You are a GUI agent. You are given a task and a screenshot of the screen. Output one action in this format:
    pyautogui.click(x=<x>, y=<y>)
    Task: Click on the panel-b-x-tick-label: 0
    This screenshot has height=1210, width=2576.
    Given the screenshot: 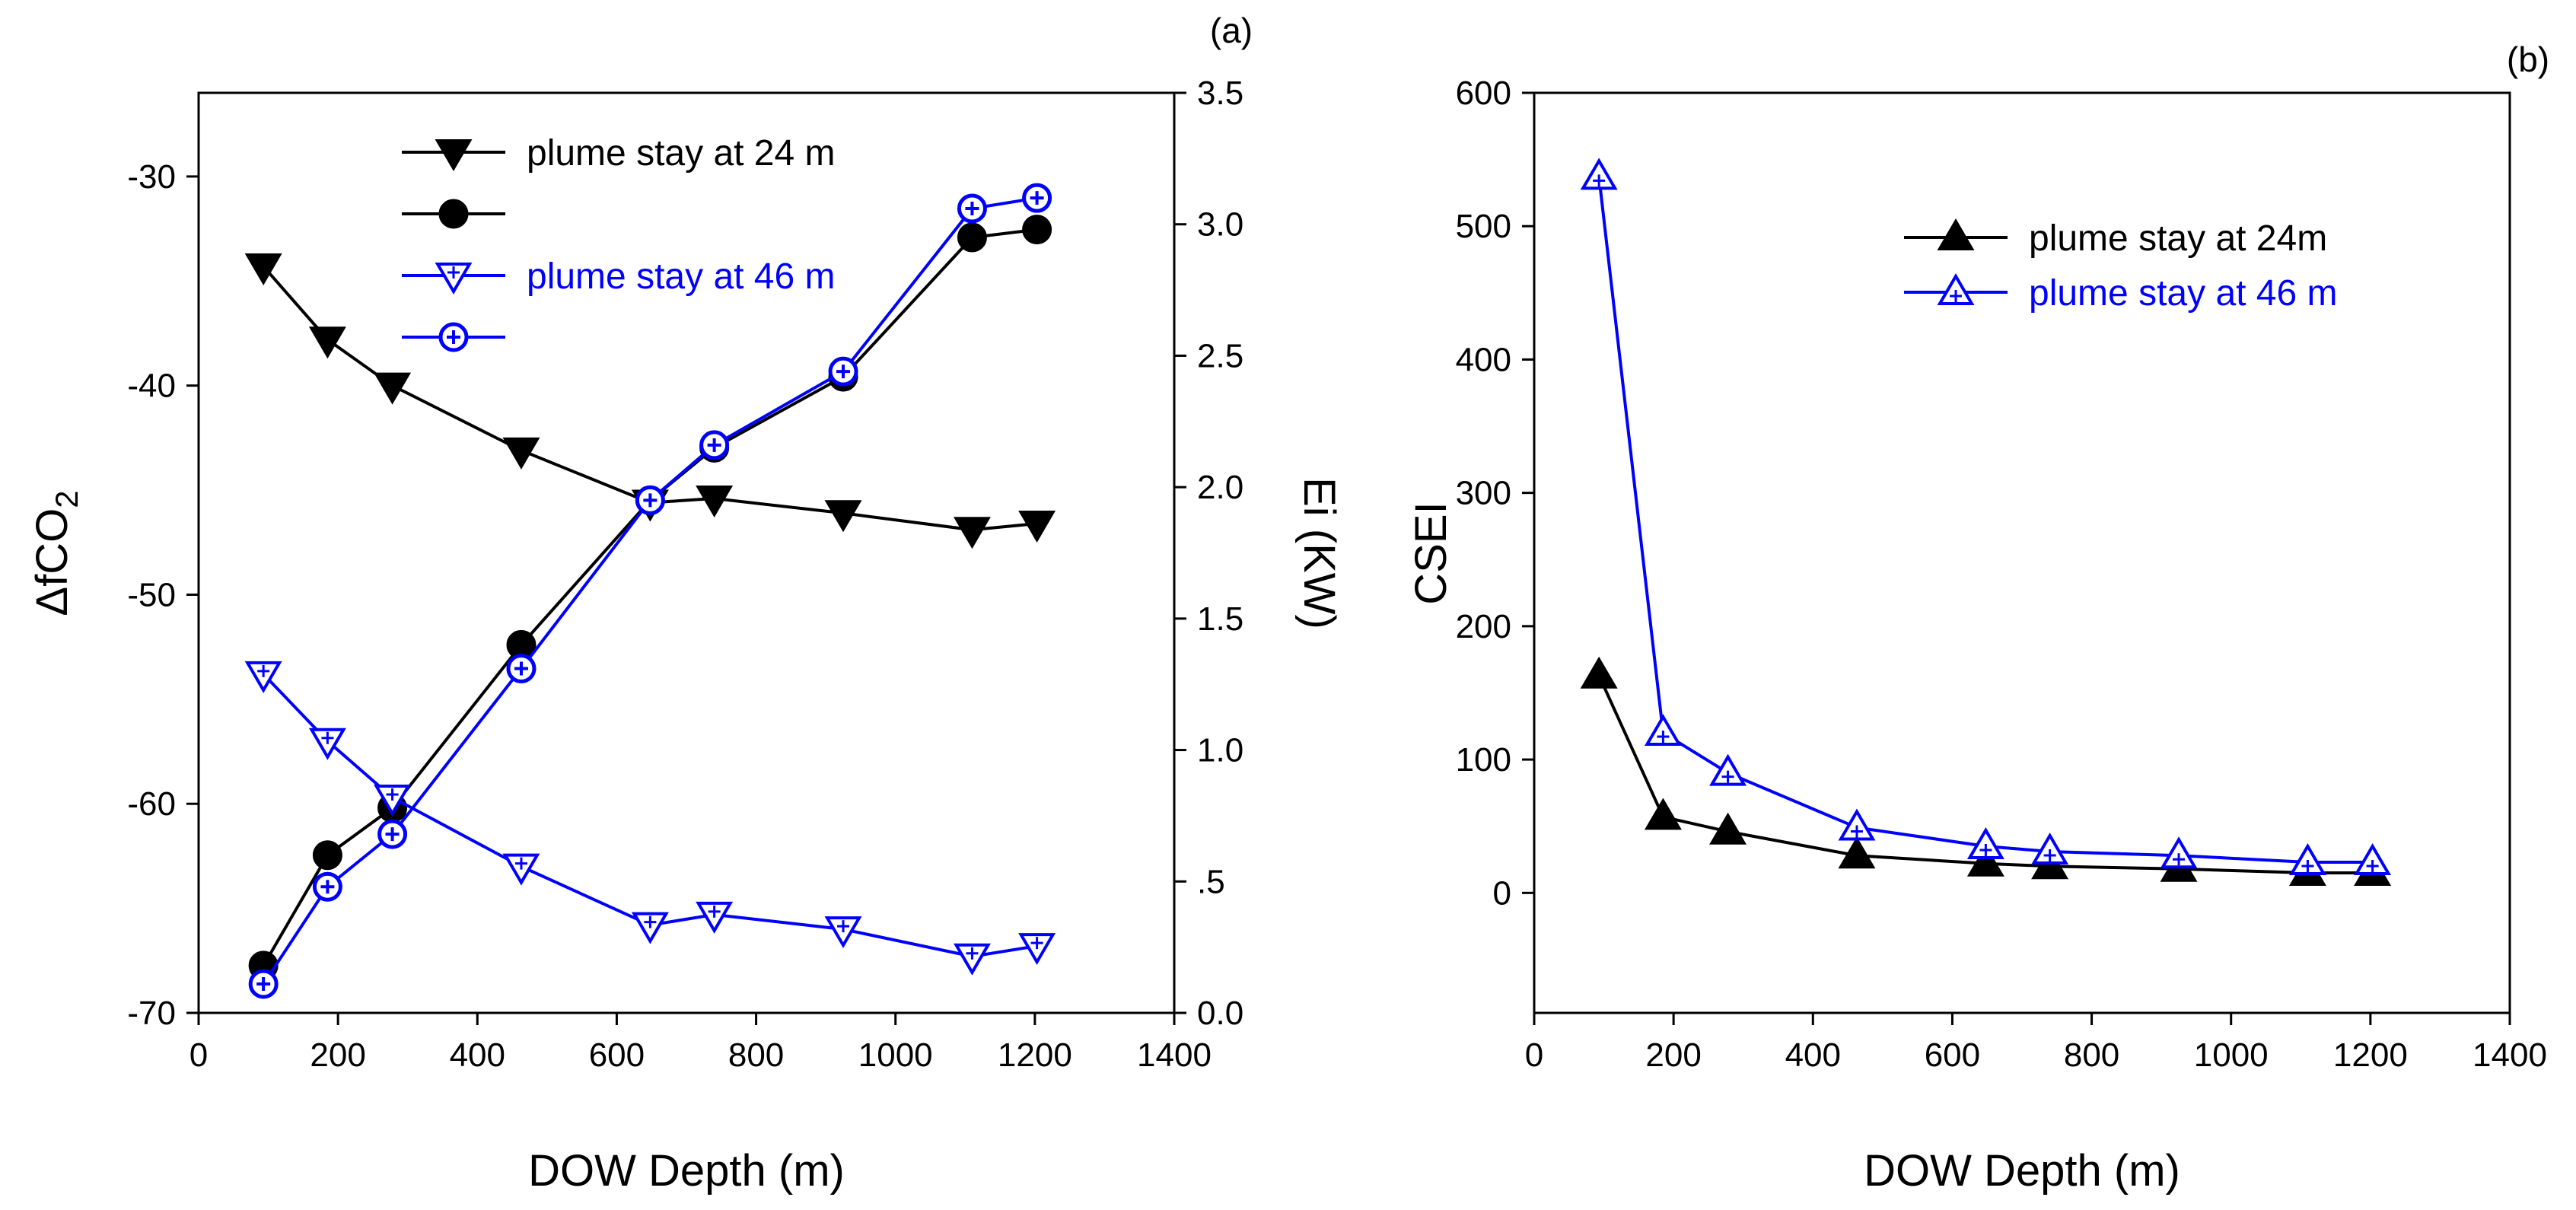 What is the action you would take?
    pyautogui.click(x=1534, y=1055)
    